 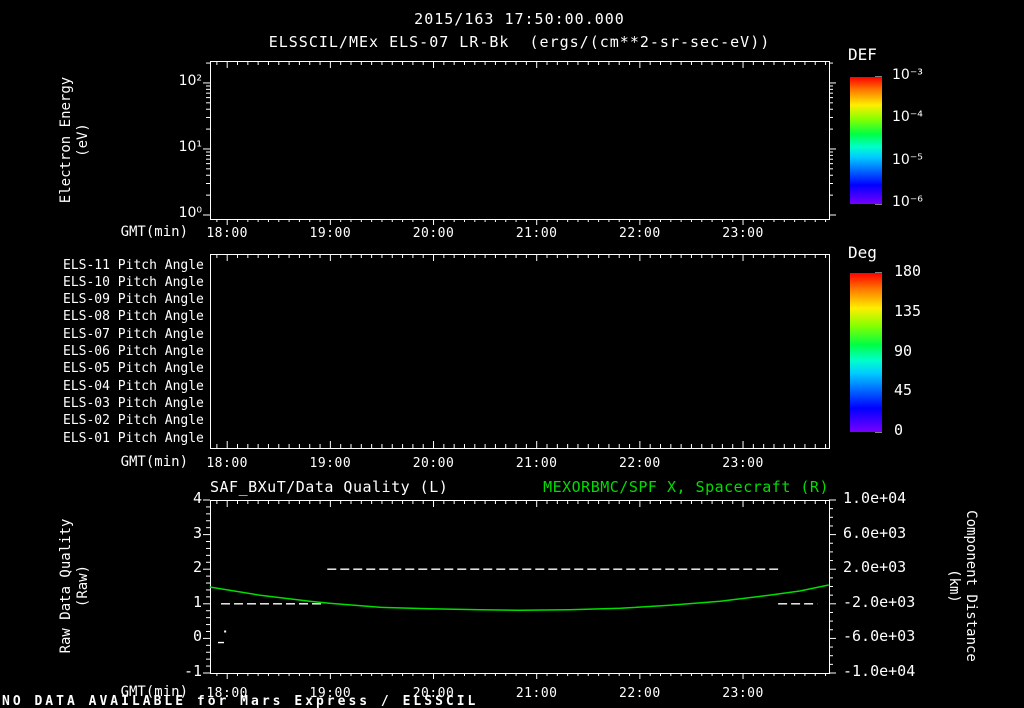 I want to click on x-tick-label-1900-row0: 19:00, so click(x=330, y=233).